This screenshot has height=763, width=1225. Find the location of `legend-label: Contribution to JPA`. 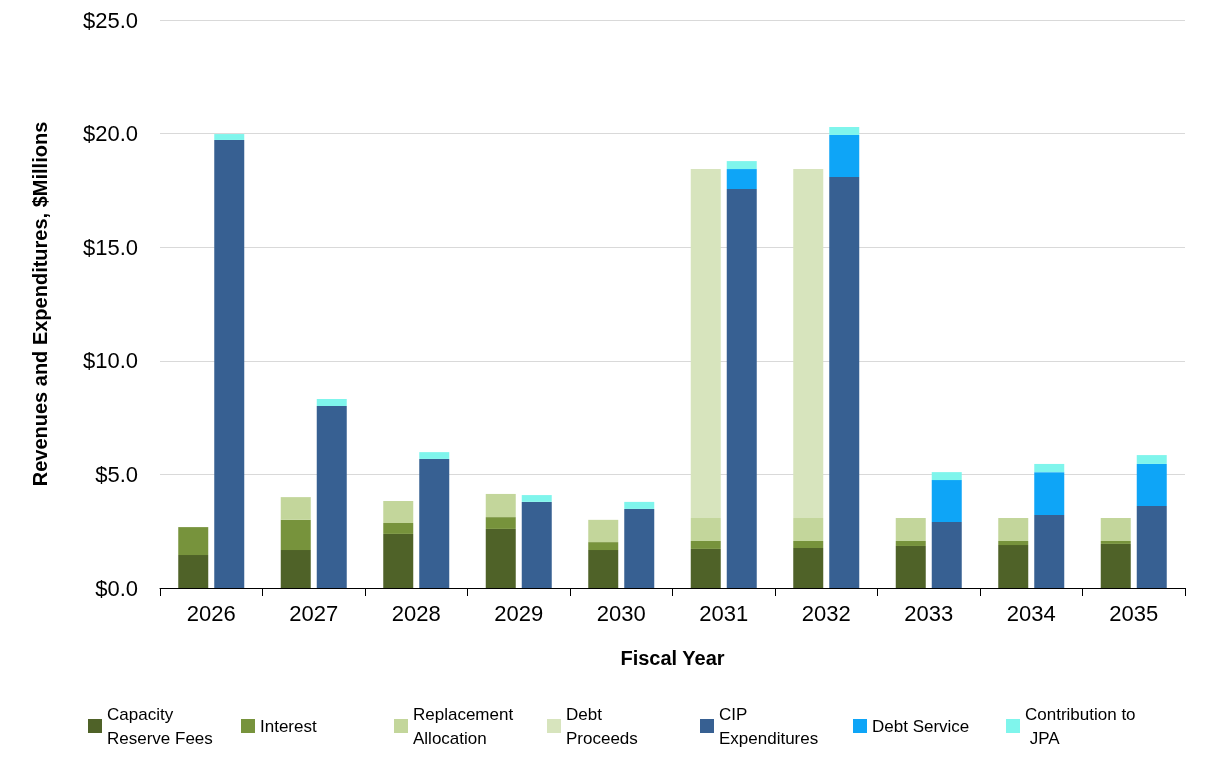

legend-label: Contribution to JPA is located at coordinates (1080, 726).